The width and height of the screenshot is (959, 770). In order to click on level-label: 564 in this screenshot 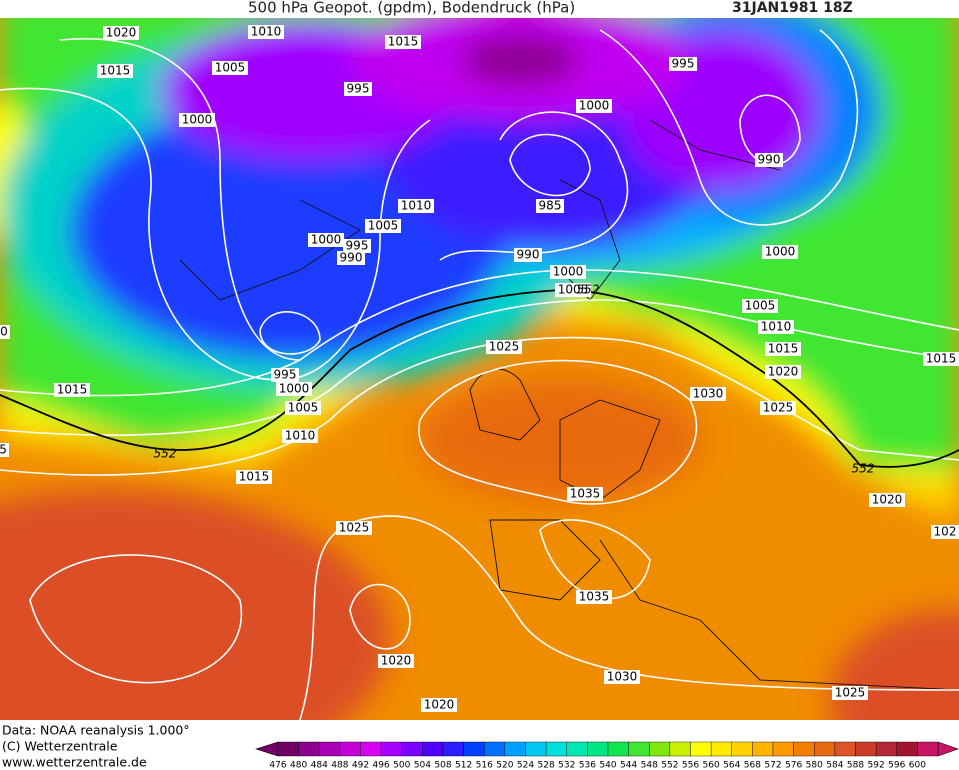, I will do `click(731, 765)`.